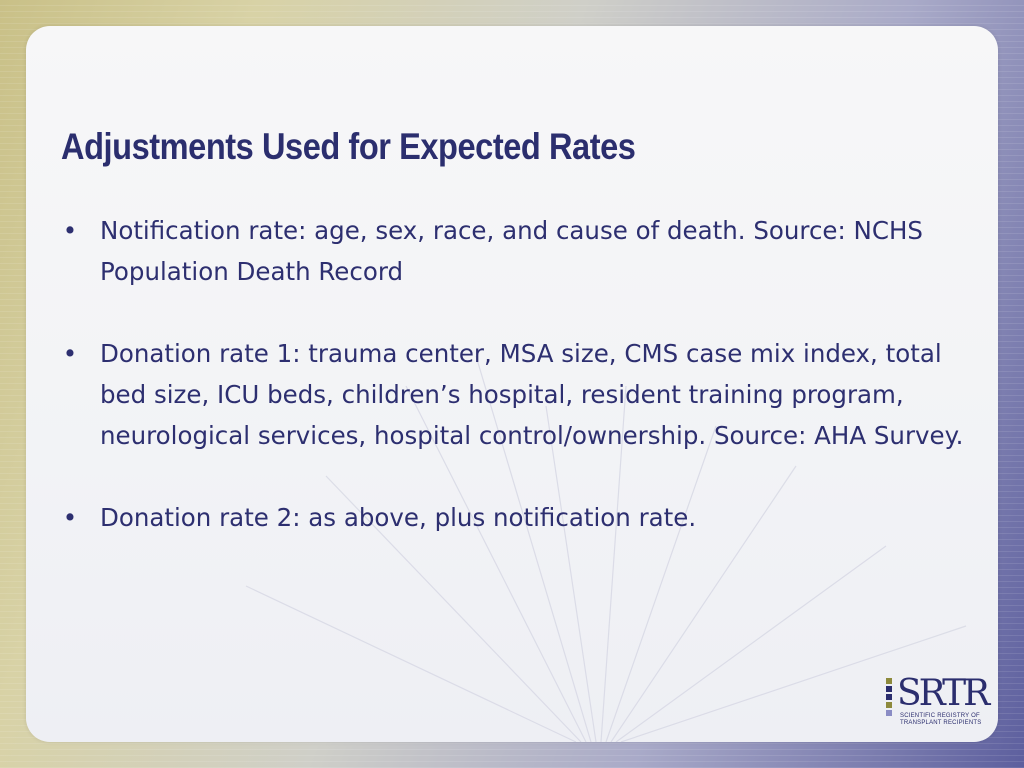 The width and height of the screenshot is (1024, 768). What do you see at coordinates (891, 696) in the screenshot?
I see `logo-square-mark-icon` at bounding box center [891, 696].